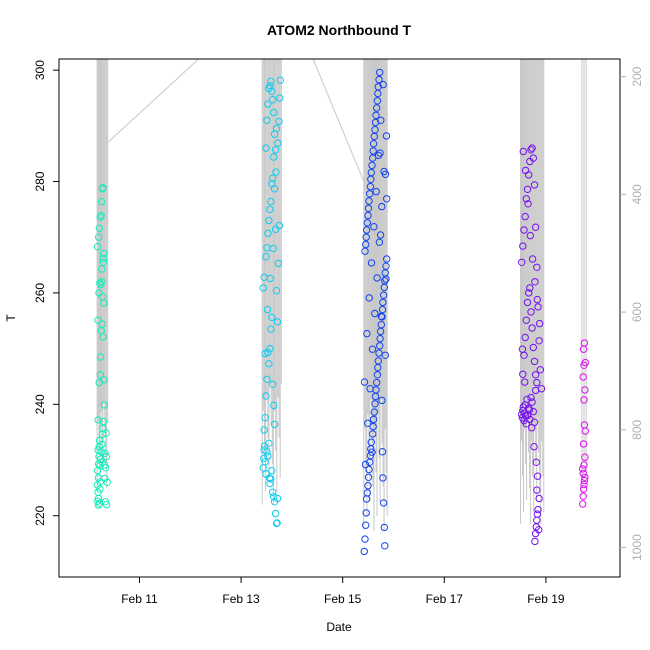 This screenshot has width=650, height=650. Describe the element at coordinates (632, 313) in the screenshot. I see `right-axis: 200 400 600 800 1000` at that location.